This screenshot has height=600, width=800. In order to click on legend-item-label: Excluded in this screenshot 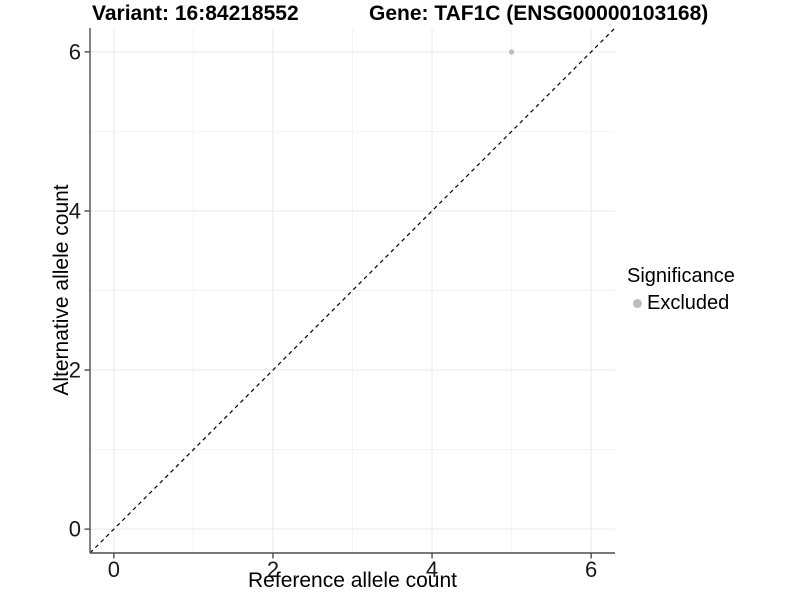, I will do `click(688, 303)`.